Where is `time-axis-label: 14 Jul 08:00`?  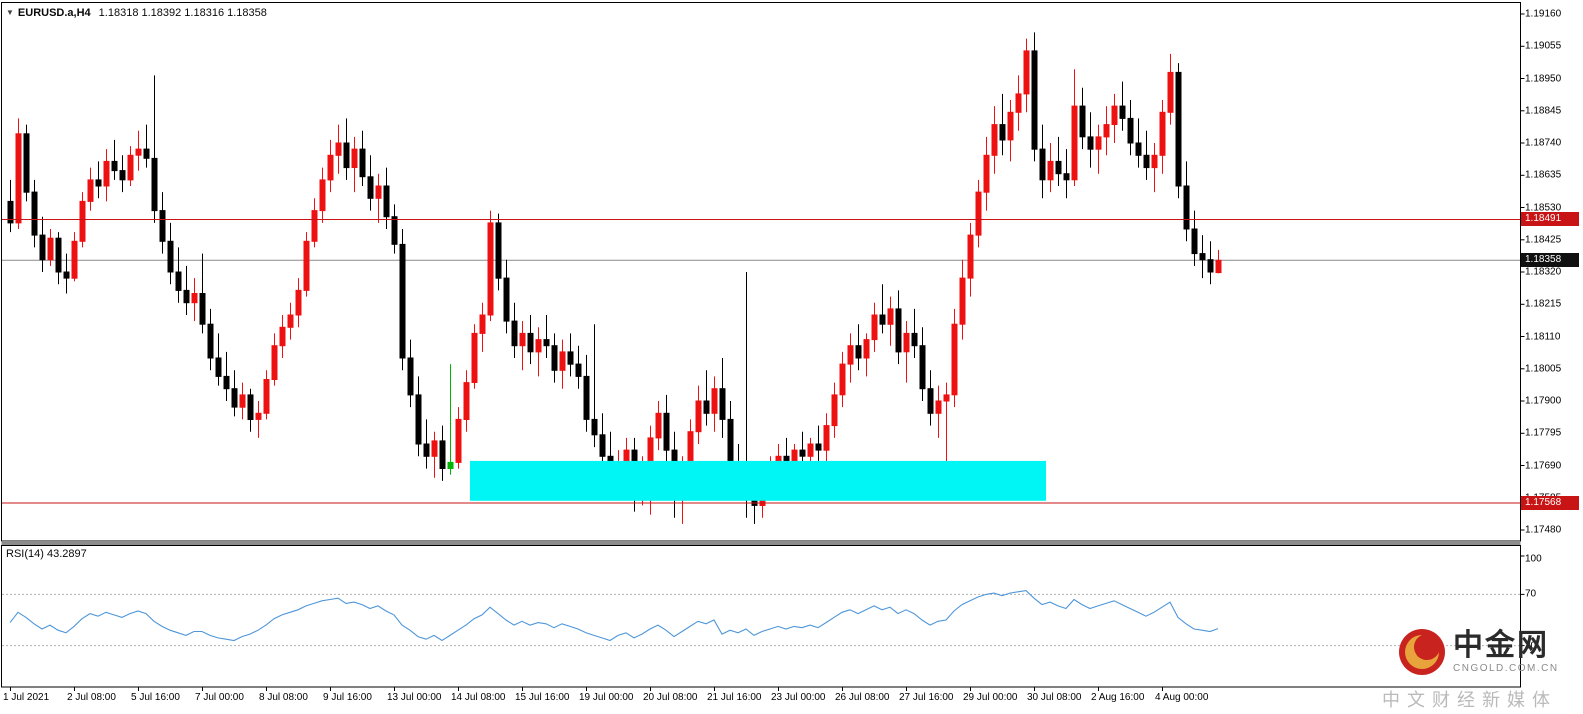 time-axis-label: 14 Jul 08:00 is located at coordinates (478, 697).